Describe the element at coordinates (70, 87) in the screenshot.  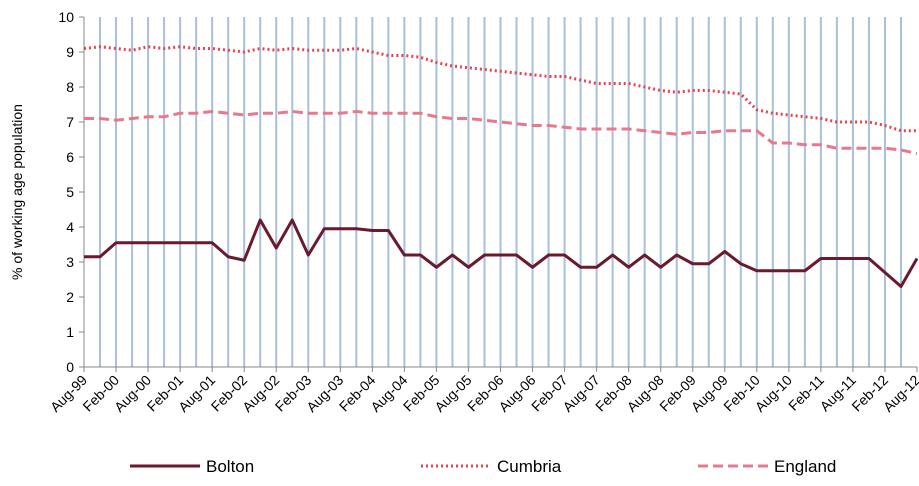
I see `y-tick-label: 8` at that location.